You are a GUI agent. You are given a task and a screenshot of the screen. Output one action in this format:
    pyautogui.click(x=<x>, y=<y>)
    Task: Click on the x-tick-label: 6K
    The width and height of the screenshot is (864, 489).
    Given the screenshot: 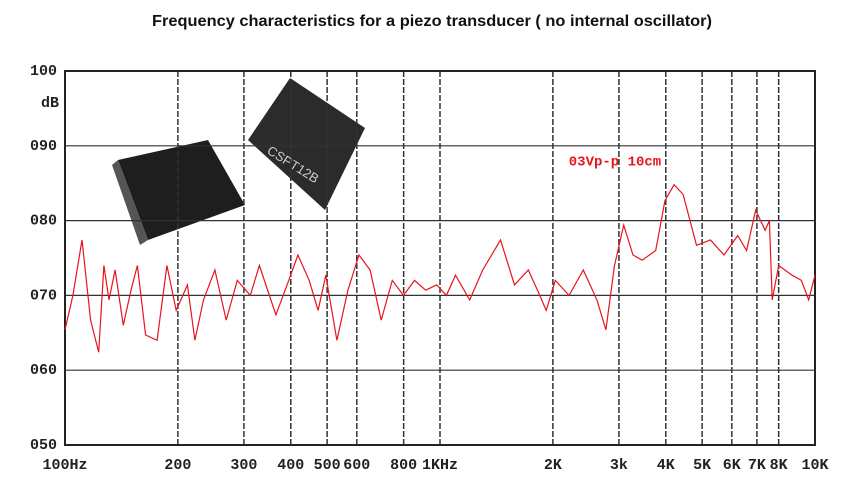 What is the action you would take?
    pyautogui.click(x=732, y=465)
    